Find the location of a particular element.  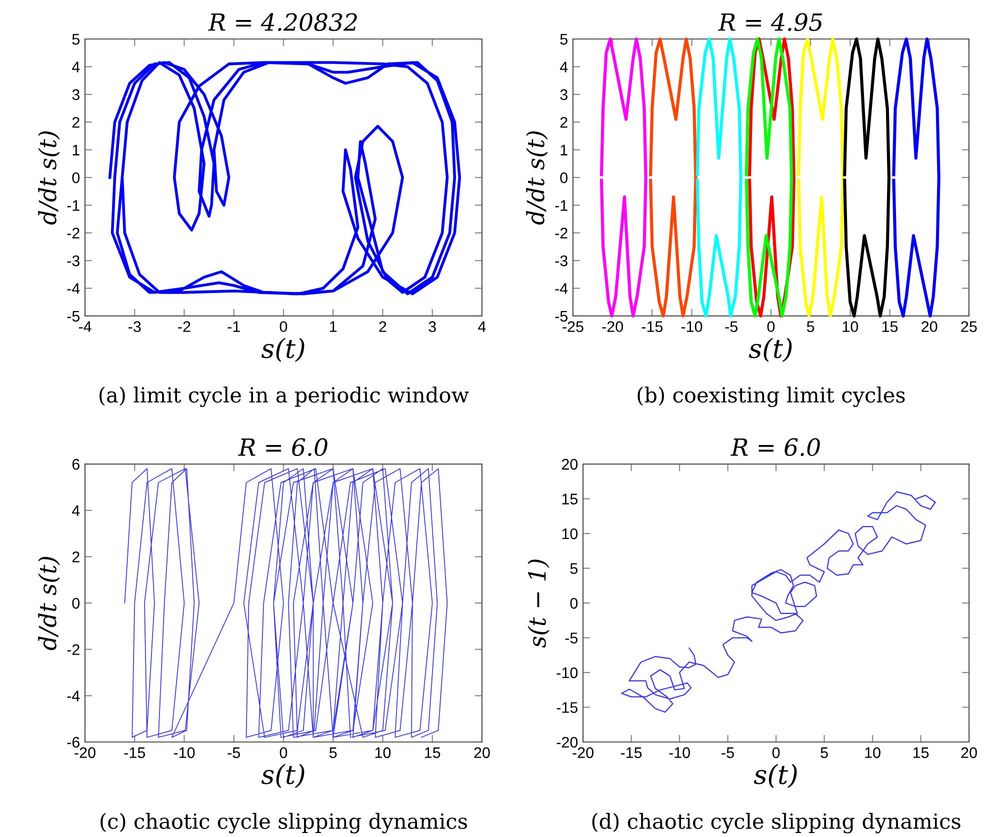

x-tick-label: 1 is located at coordinates (333, 326).